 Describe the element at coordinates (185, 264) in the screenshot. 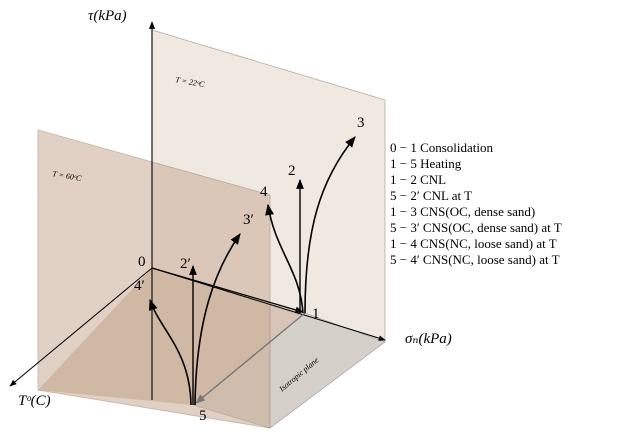

I see `point-label: 2′` at that location.